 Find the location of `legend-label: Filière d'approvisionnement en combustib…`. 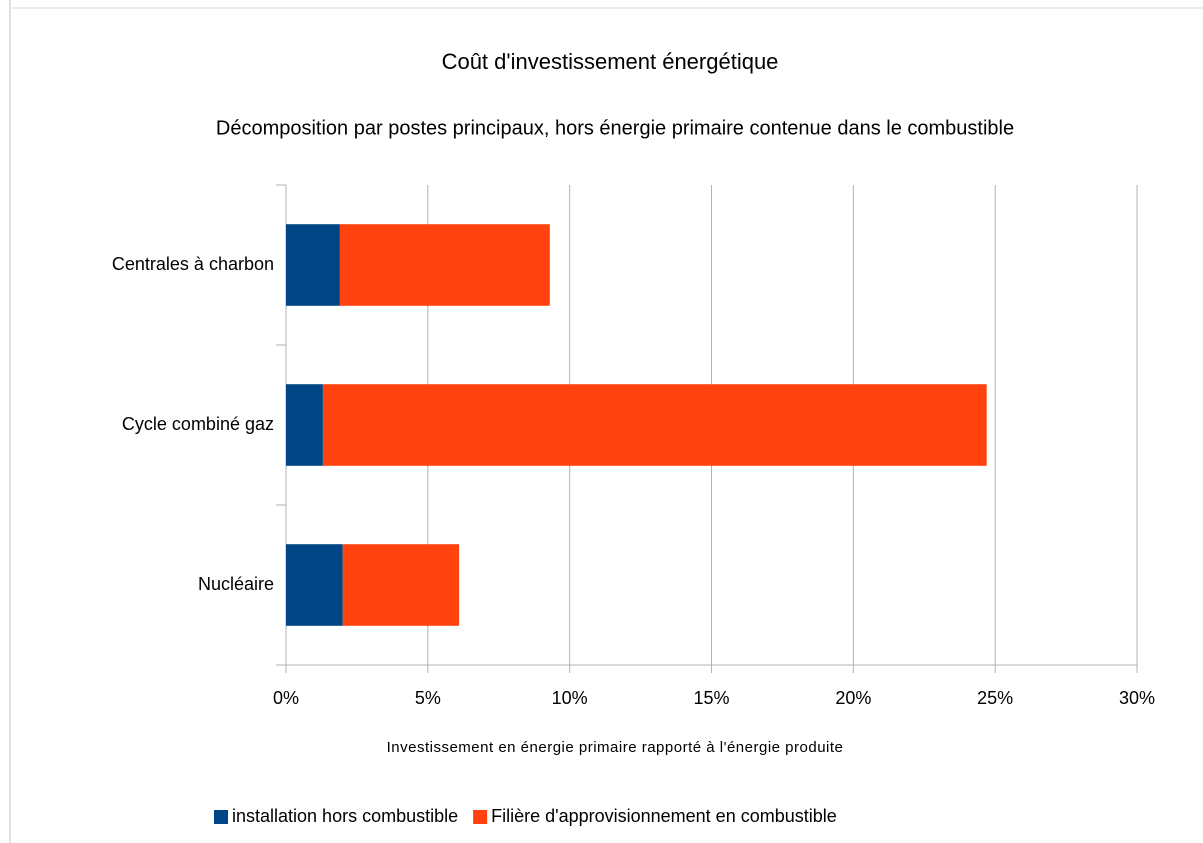

legend-label: Filière d'approvisionnement en combustib… is located at coordinates (664, 816).